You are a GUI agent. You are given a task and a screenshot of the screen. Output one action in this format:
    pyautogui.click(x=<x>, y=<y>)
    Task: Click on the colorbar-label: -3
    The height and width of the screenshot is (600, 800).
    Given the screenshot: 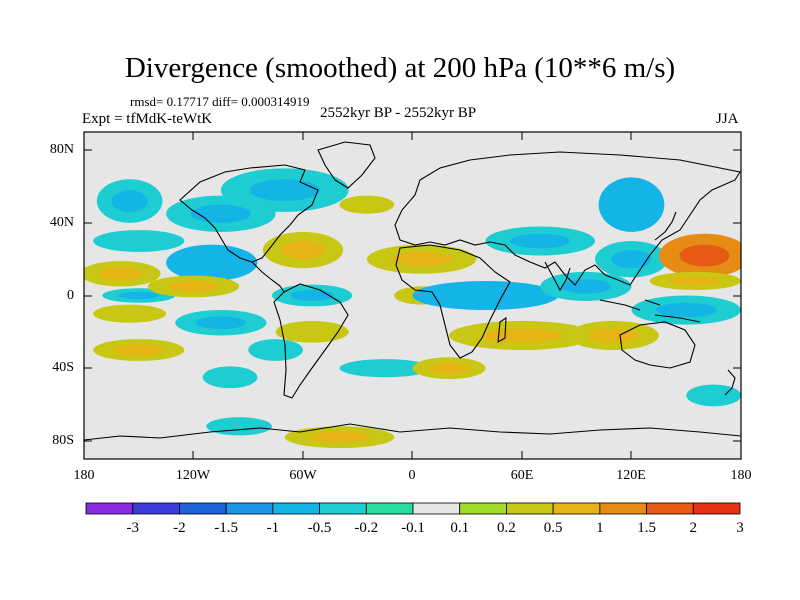 What is the action you would take?
    pyautogui.click(x=132, y=528)
    